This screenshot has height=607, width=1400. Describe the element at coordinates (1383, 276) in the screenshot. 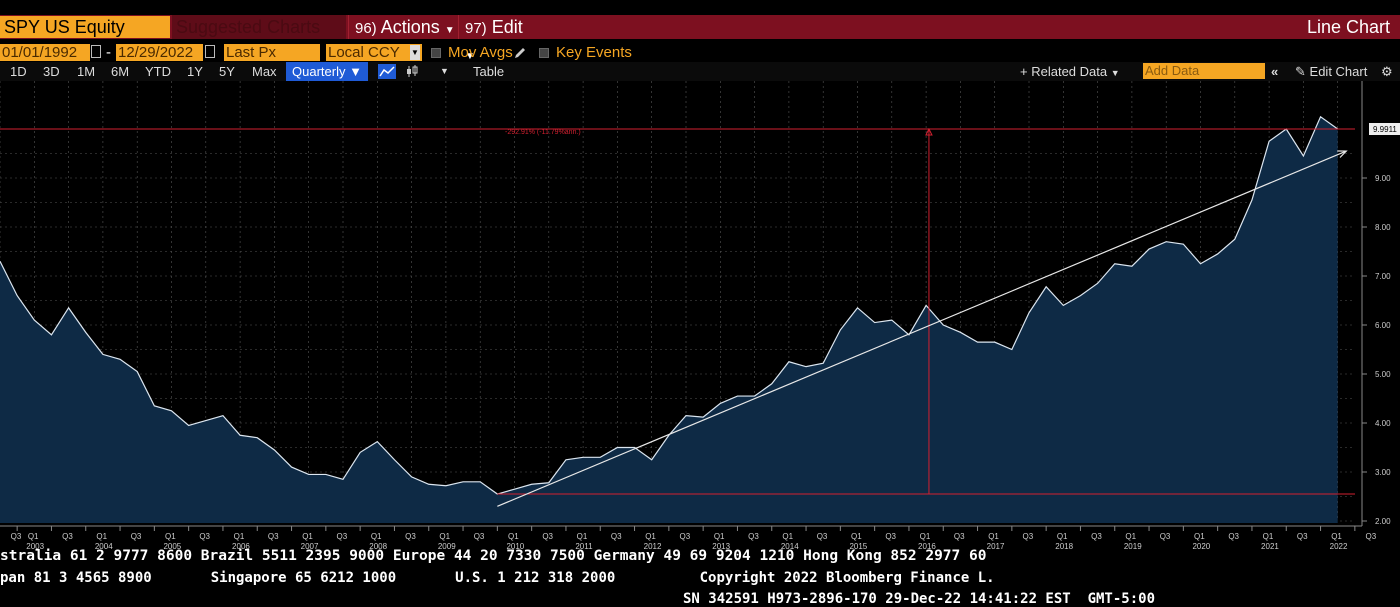

I see `y-tick-label: 7.00` at that location.